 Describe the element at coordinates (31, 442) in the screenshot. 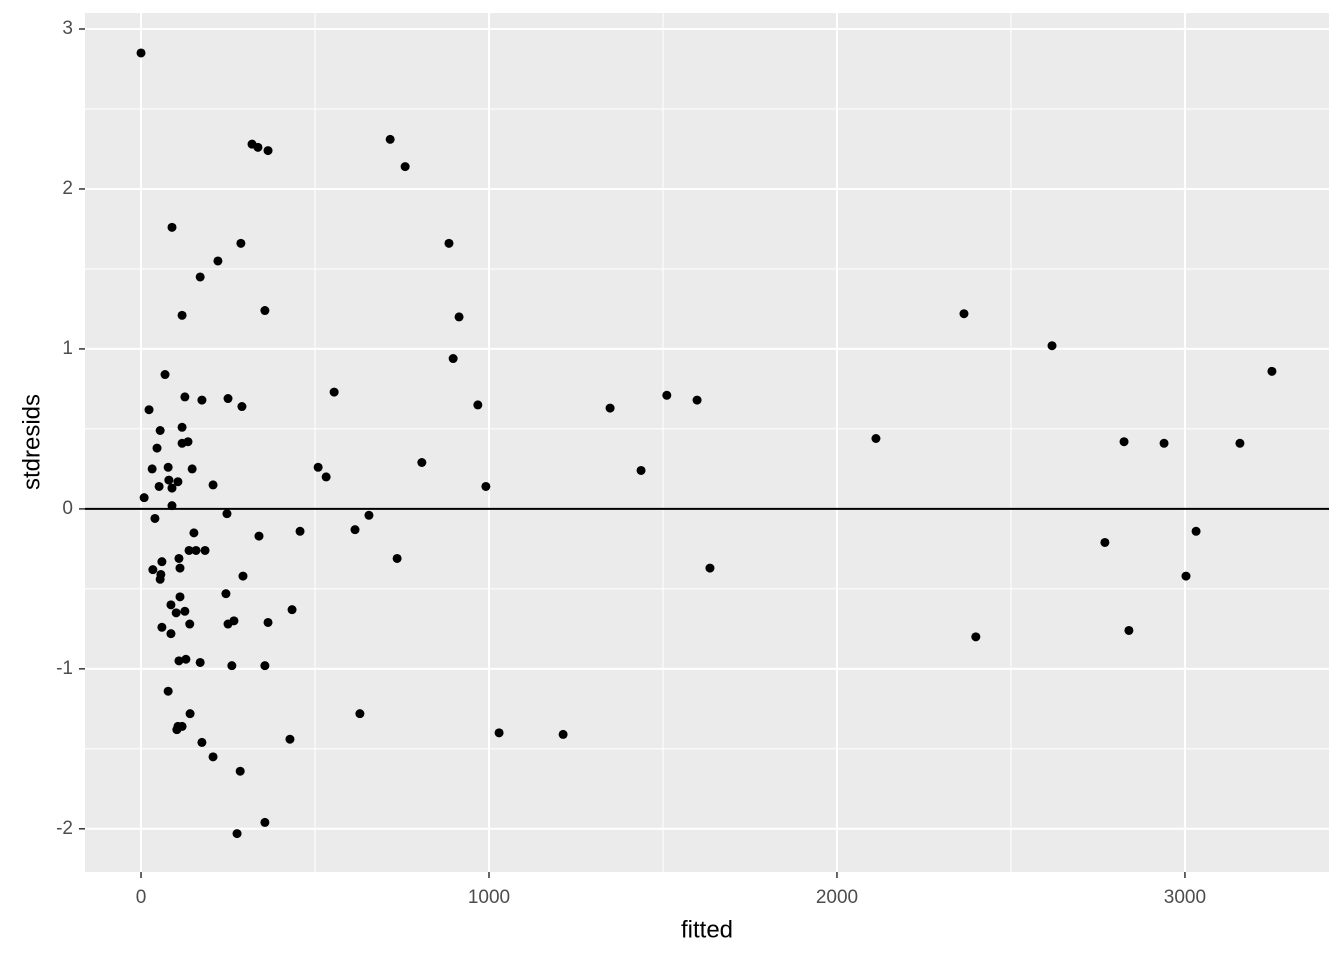

I see `y-axis-label: stdresids` at that location.